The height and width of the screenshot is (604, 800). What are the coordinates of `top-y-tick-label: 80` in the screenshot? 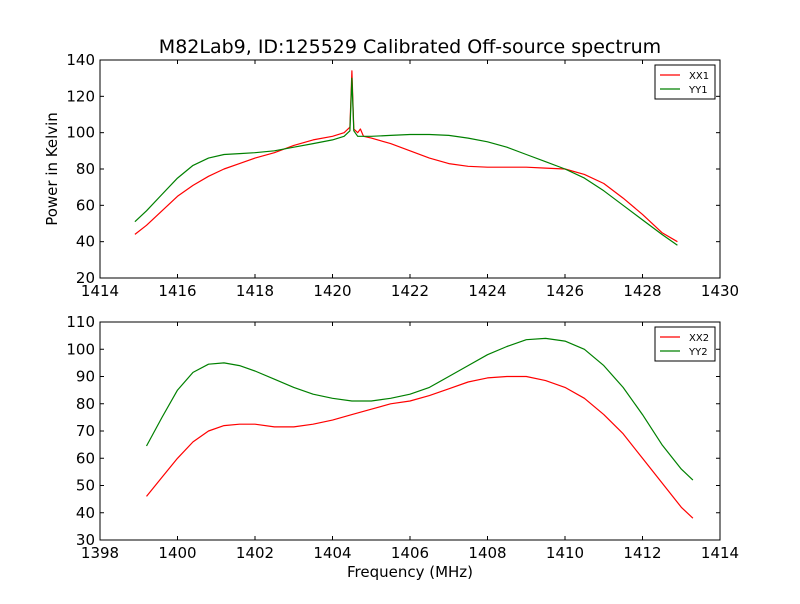 It's located at (85, 169).